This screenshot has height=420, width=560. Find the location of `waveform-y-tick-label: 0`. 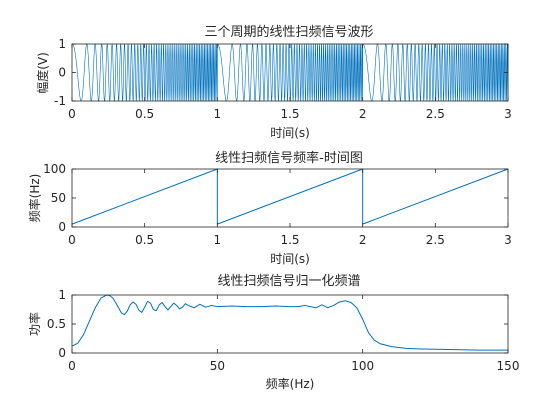

waveform-y-tick-label: 0 is located at coordinates (62, 73).